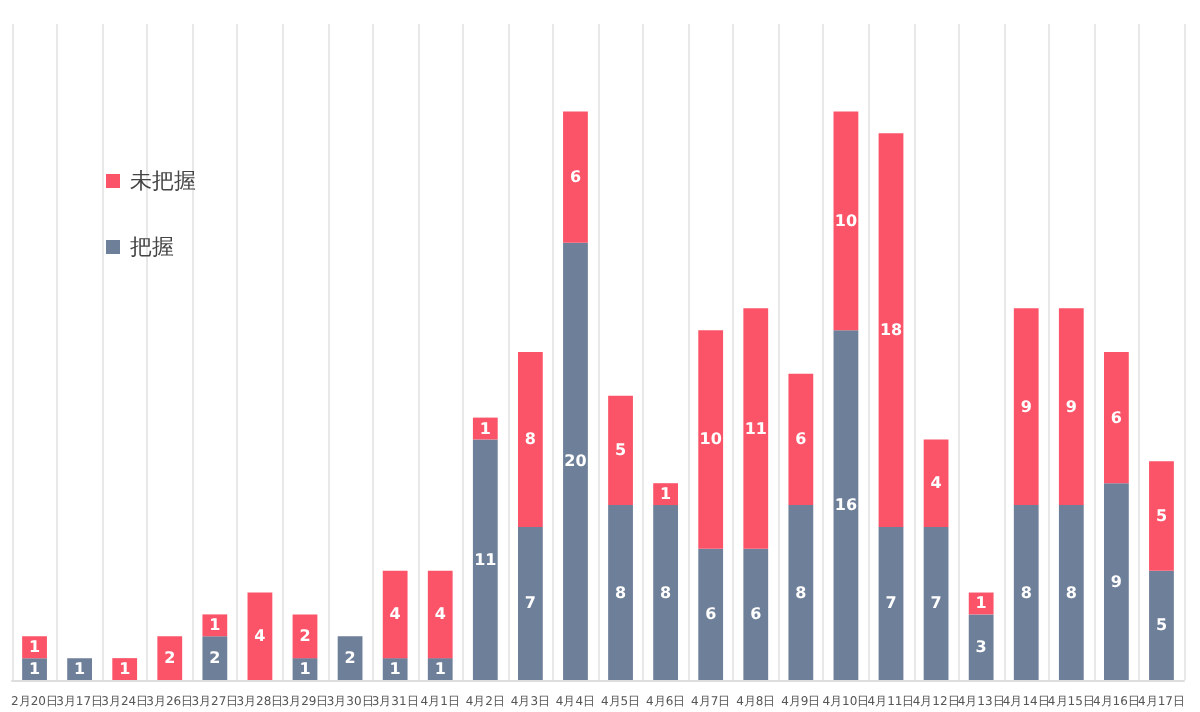 The height and width of the screenshot is (712, 1200). What do you see at coordinates (163, 181) in the screenshot?
I see `legend-label: 未把握` at bounding box center [163, 181].